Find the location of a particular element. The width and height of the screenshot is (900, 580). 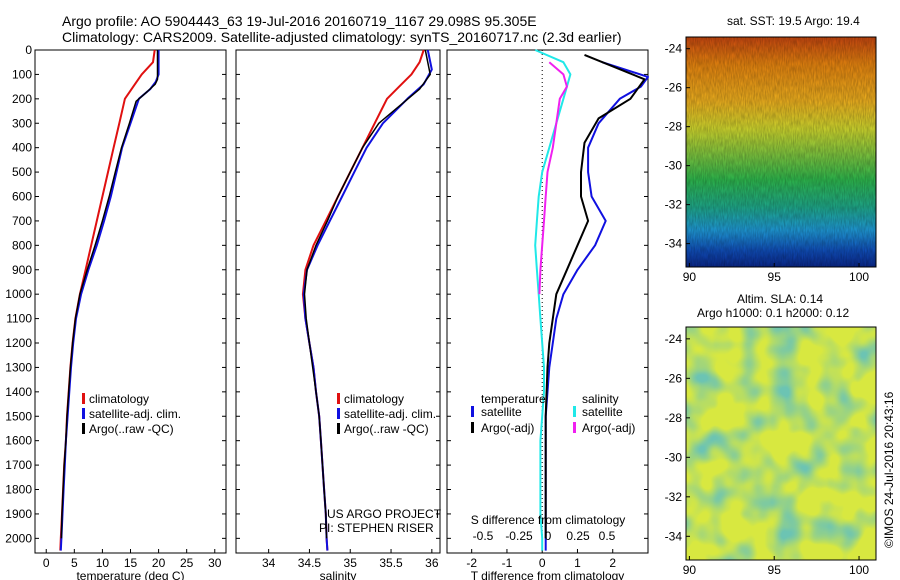

x-tick-label: 15 is located at coordinates (131, 563).